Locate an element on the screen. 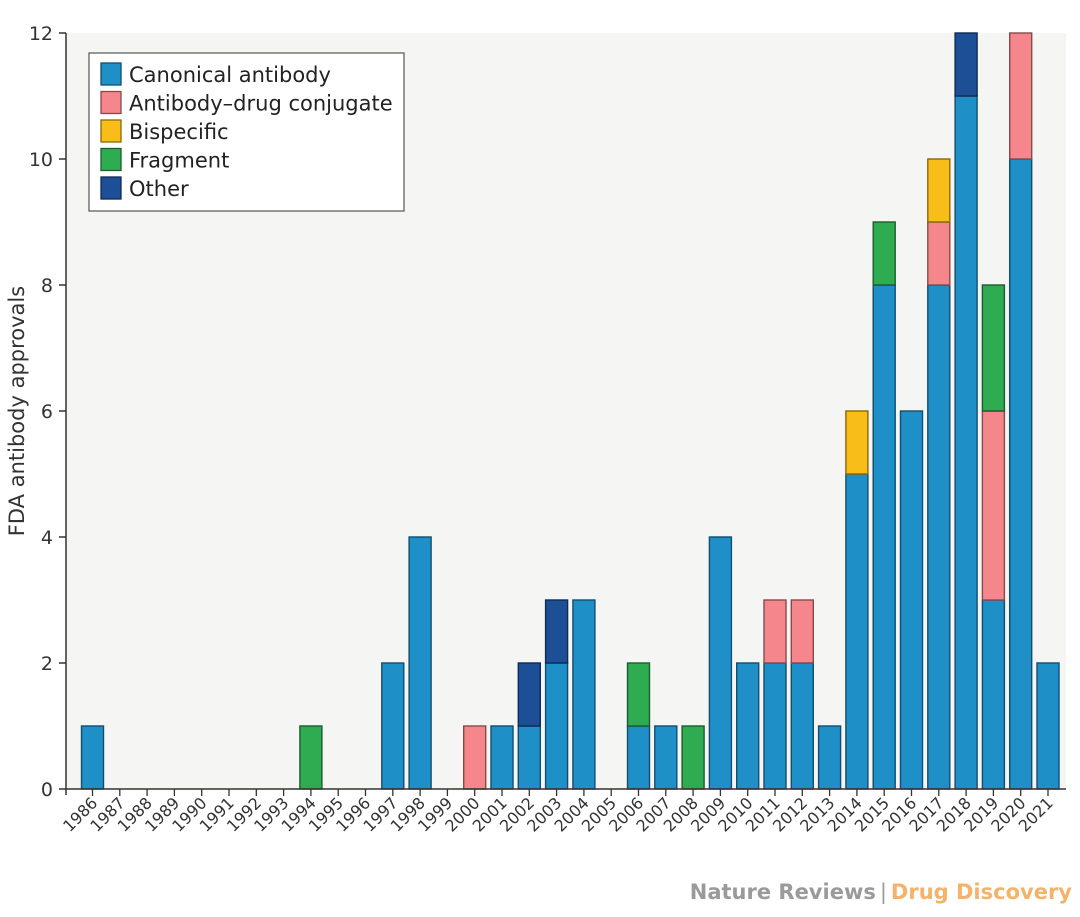 This screenshot has width=1080, height=917. bar-2014-canonical-antibody is located at coordinates (857, 631).